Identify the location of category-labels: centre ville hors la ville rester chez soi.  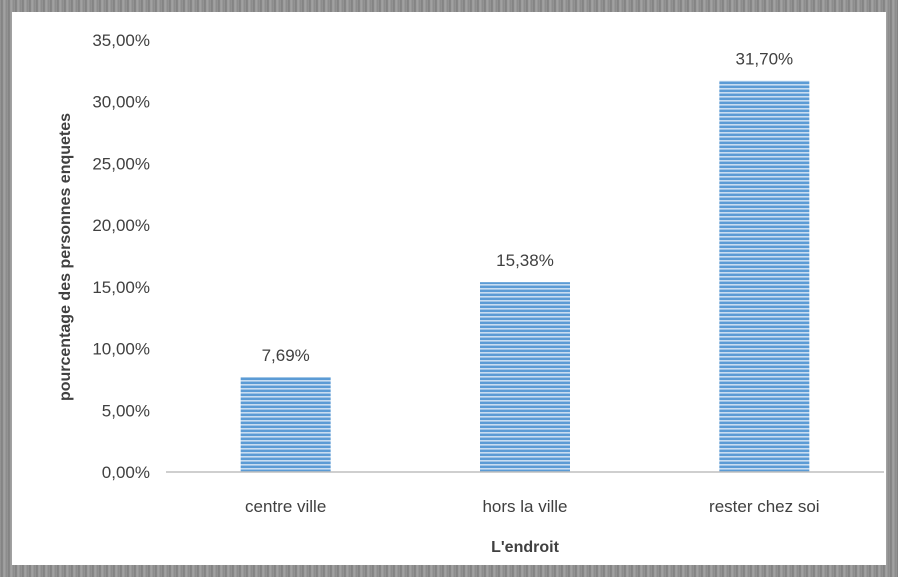
(532, 506).